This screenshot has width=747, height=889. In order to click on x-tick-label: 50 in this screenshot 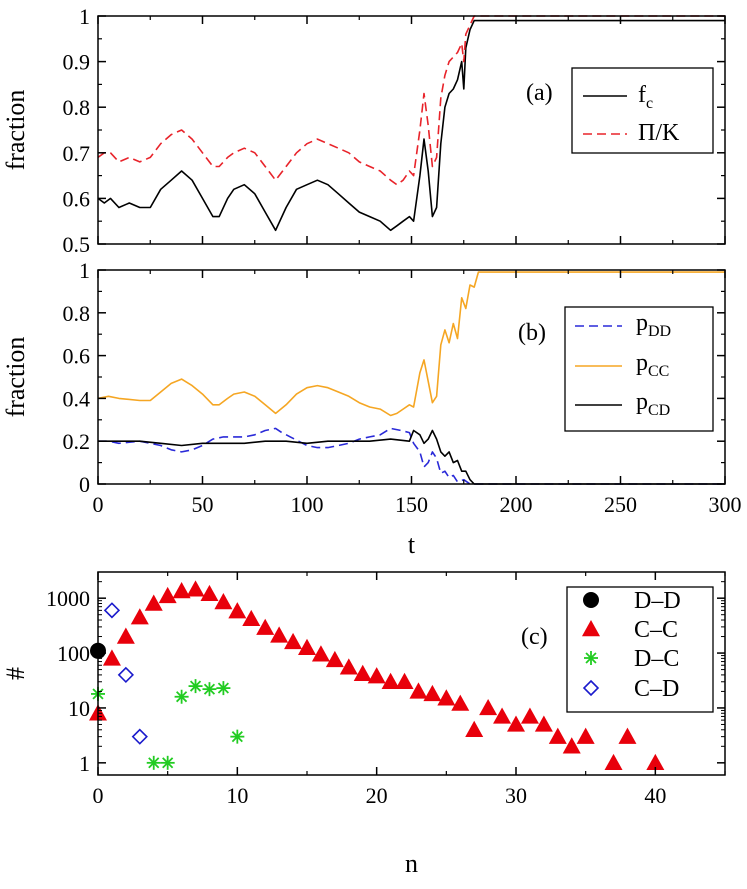, I will do `click(203, 504)`.